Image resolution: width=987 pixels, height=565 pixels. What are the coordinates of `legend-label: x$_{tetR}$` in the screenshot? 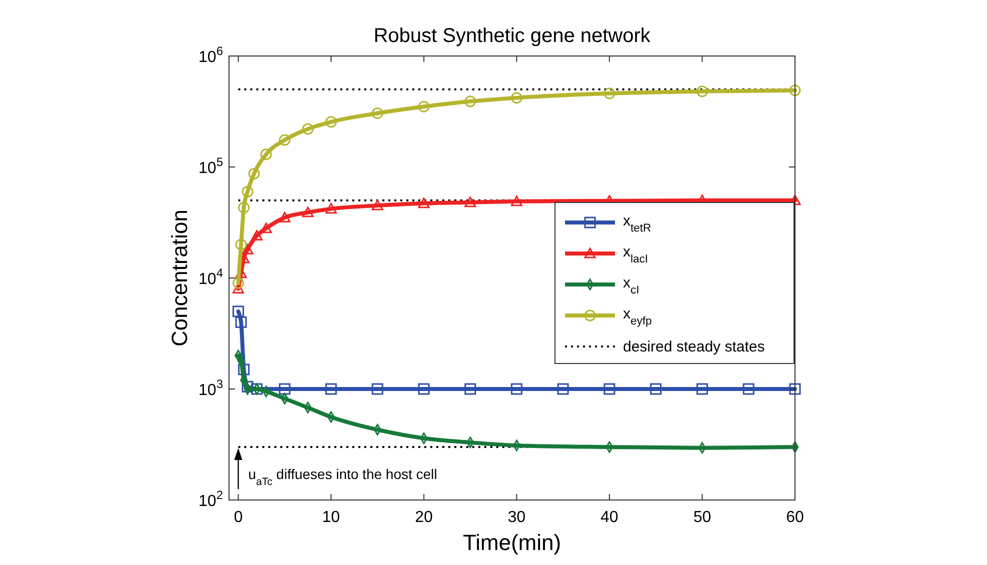 It's located at (637, 223).